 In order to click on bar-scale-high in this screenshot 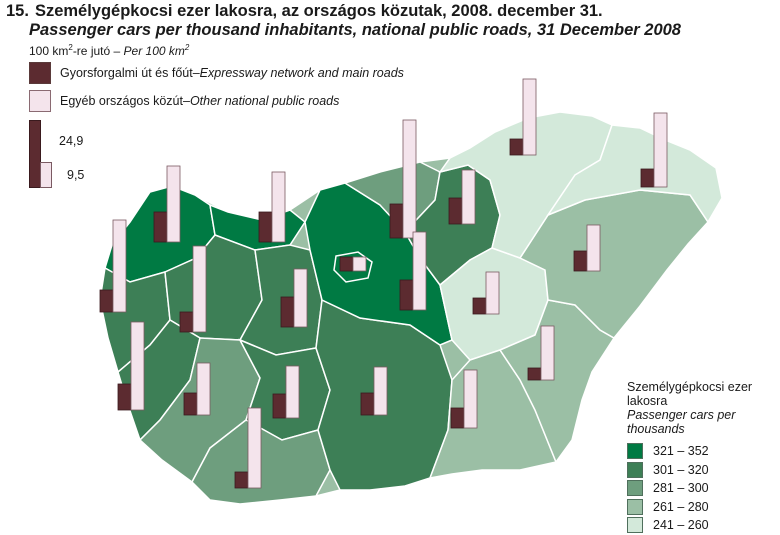, I will do `click(35, 154)`.